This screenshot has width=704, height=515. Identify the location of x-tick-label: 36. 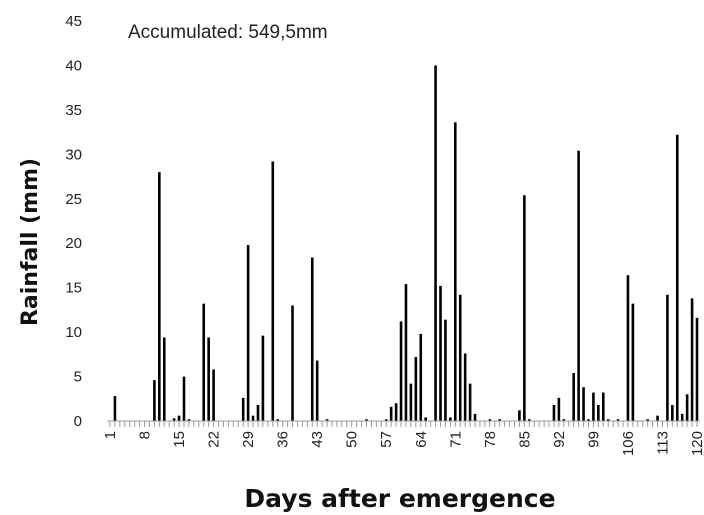
(283, 439).